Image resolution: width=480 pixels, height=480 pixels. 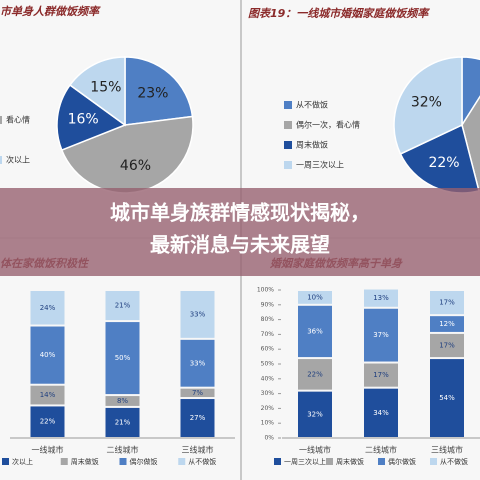 I want to click on y-tick-label: 40%, so click(x=268, y=378).